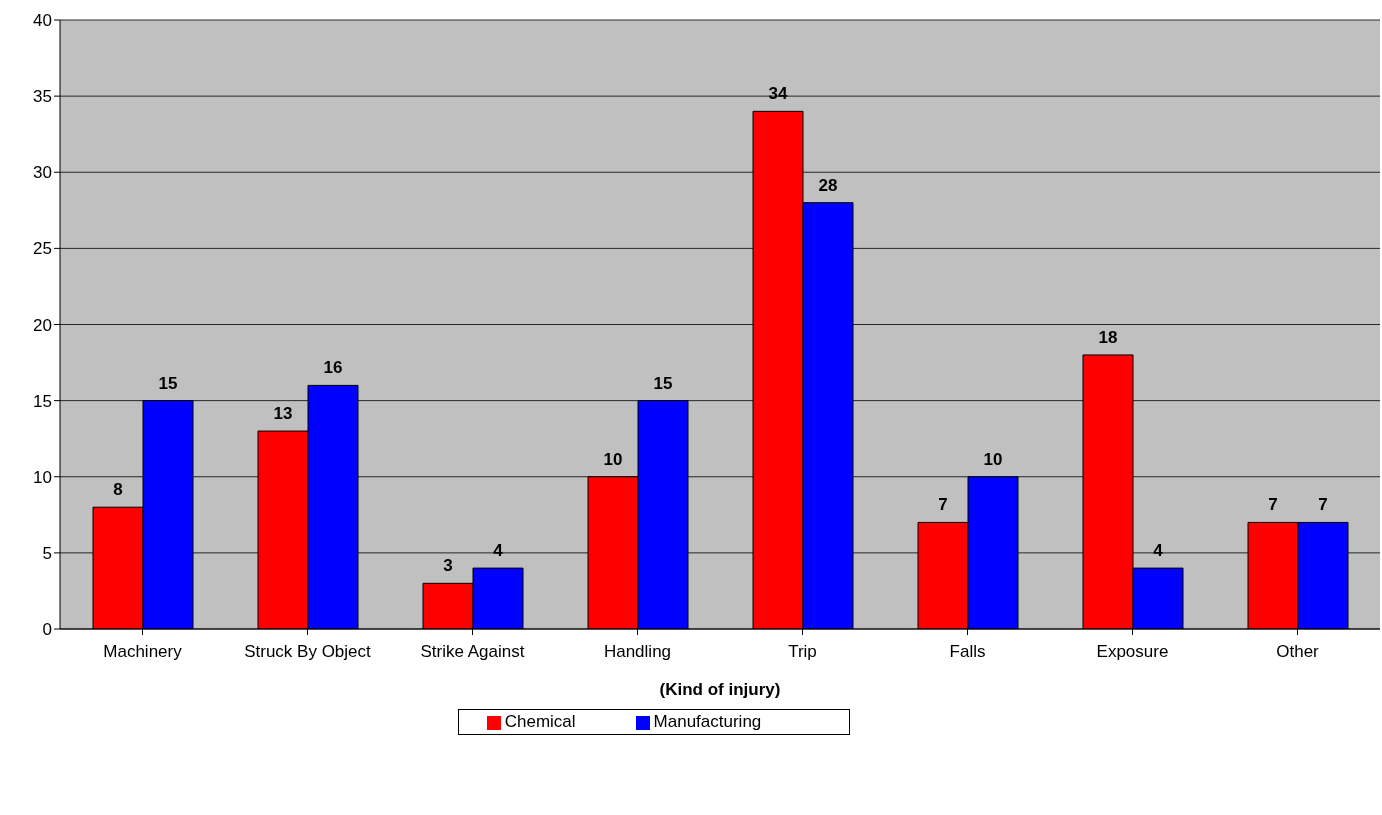 This screenshot has height=815, width=1382. I want to click on legend-label: Manufacturing, so click(707, 721).